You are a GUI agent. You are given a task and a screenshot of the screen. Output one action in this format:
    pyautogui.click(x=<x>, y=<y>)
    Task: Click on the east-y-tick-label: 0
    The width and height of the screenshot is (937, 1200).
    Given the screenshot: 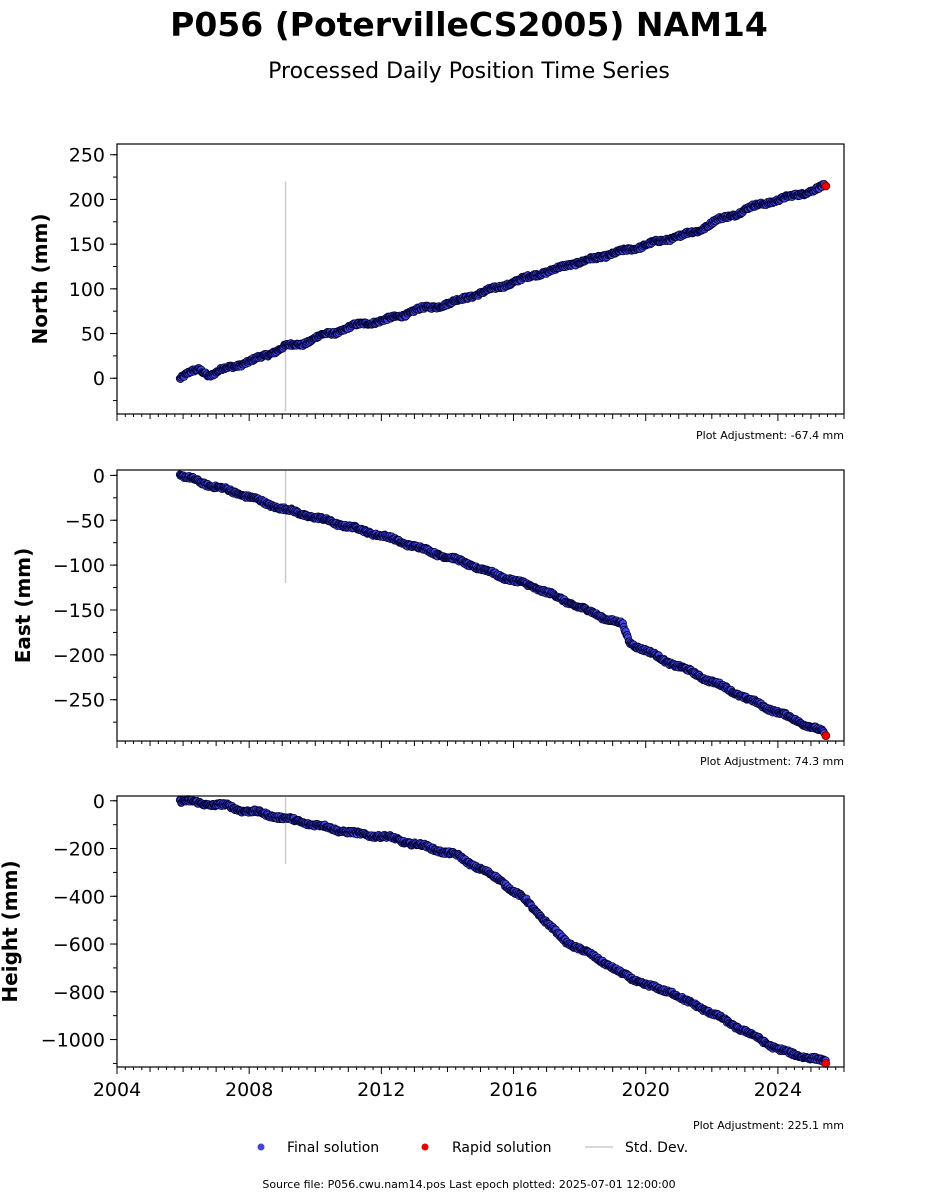 What is the action you would take?
    pyautogui.click(x=99, y=476)
    